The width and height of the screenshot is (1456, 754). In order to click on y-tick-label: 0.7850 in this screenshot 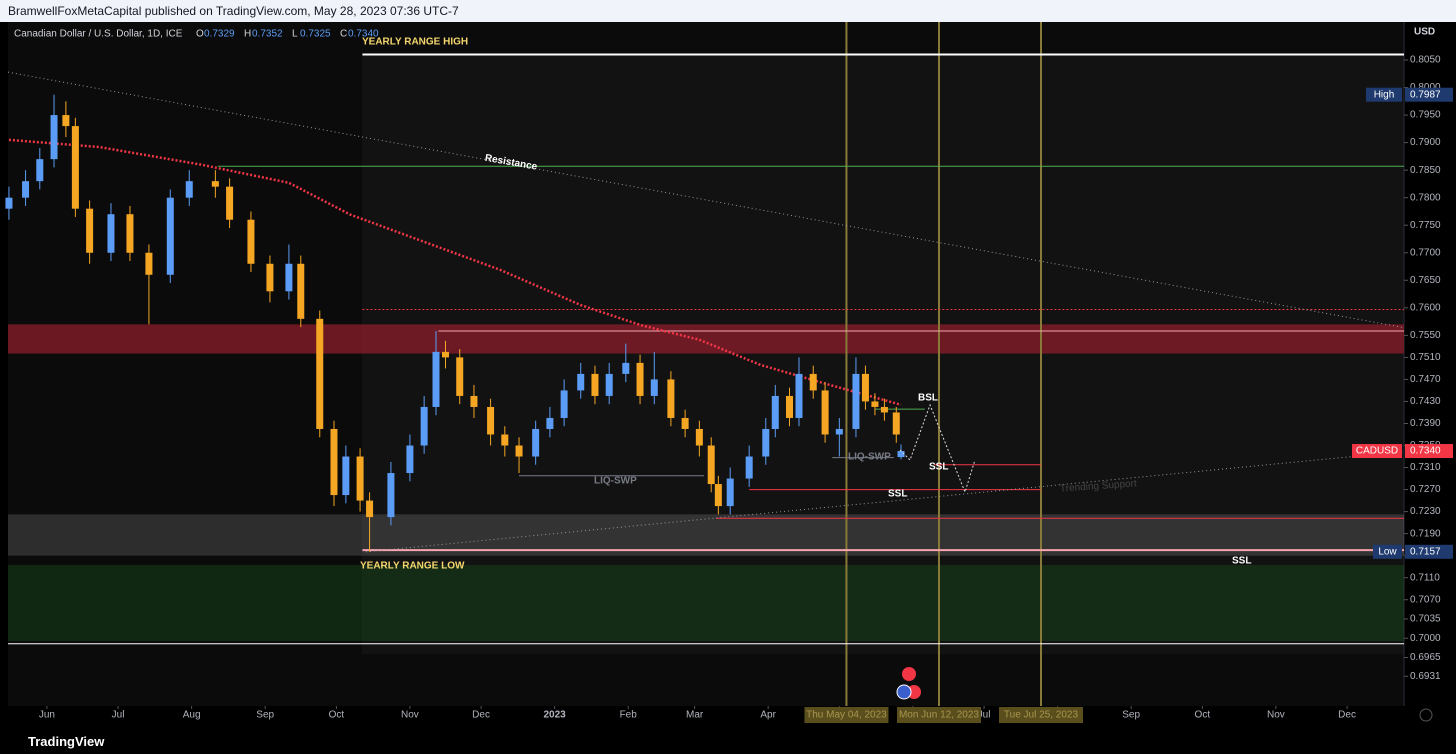, I will do `click(1425, 170)`.